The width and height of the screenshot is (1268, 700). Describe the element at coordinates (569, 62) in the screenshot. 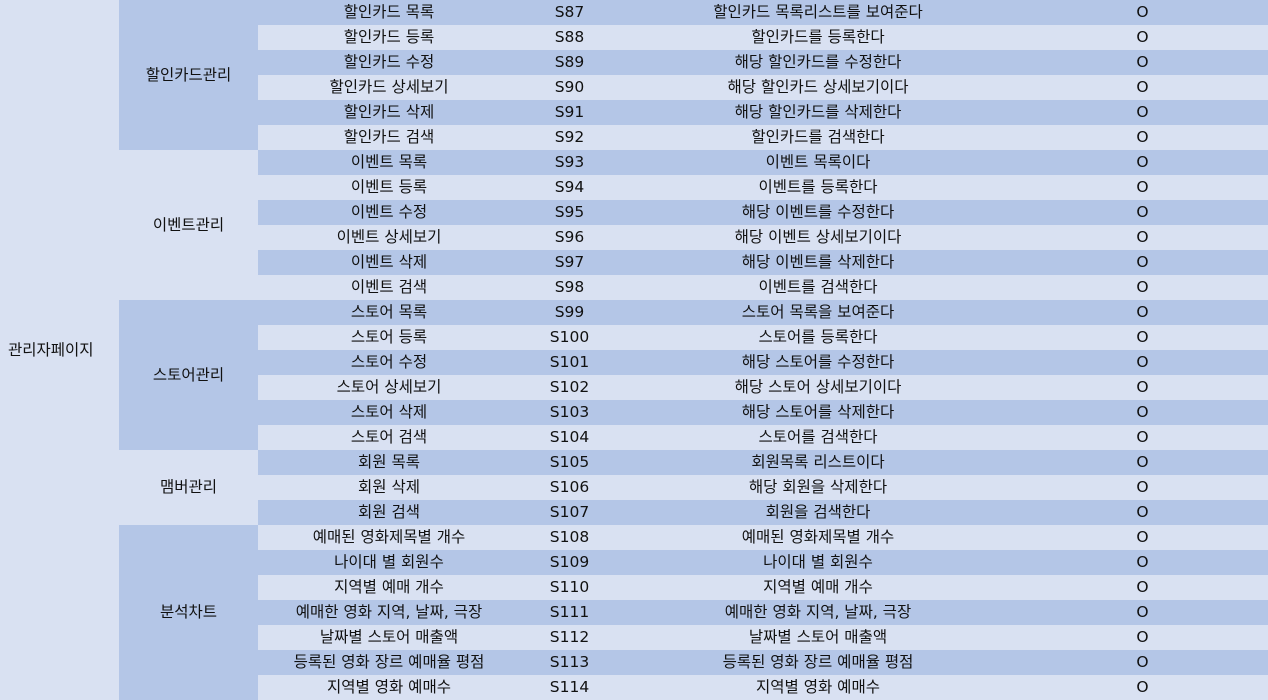

I see `screen-id-cell: S89` at that location.